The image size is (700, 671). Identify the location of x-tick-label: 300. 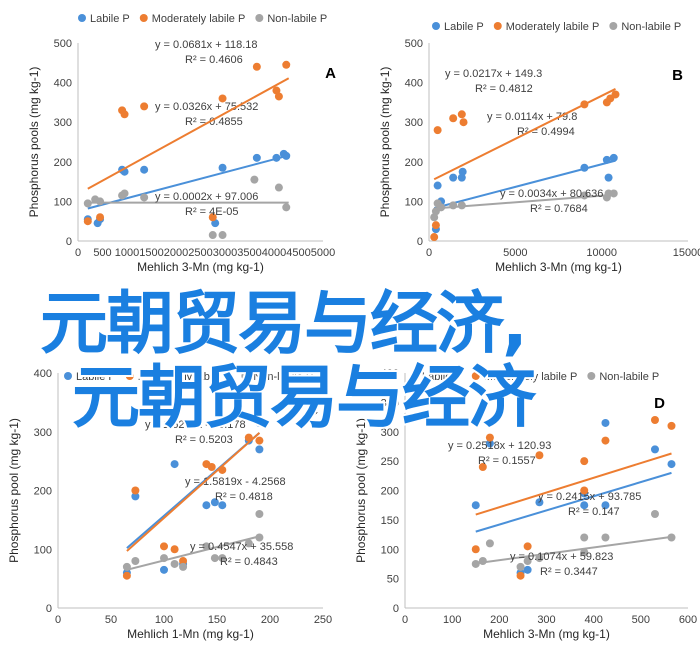
(546, 620).